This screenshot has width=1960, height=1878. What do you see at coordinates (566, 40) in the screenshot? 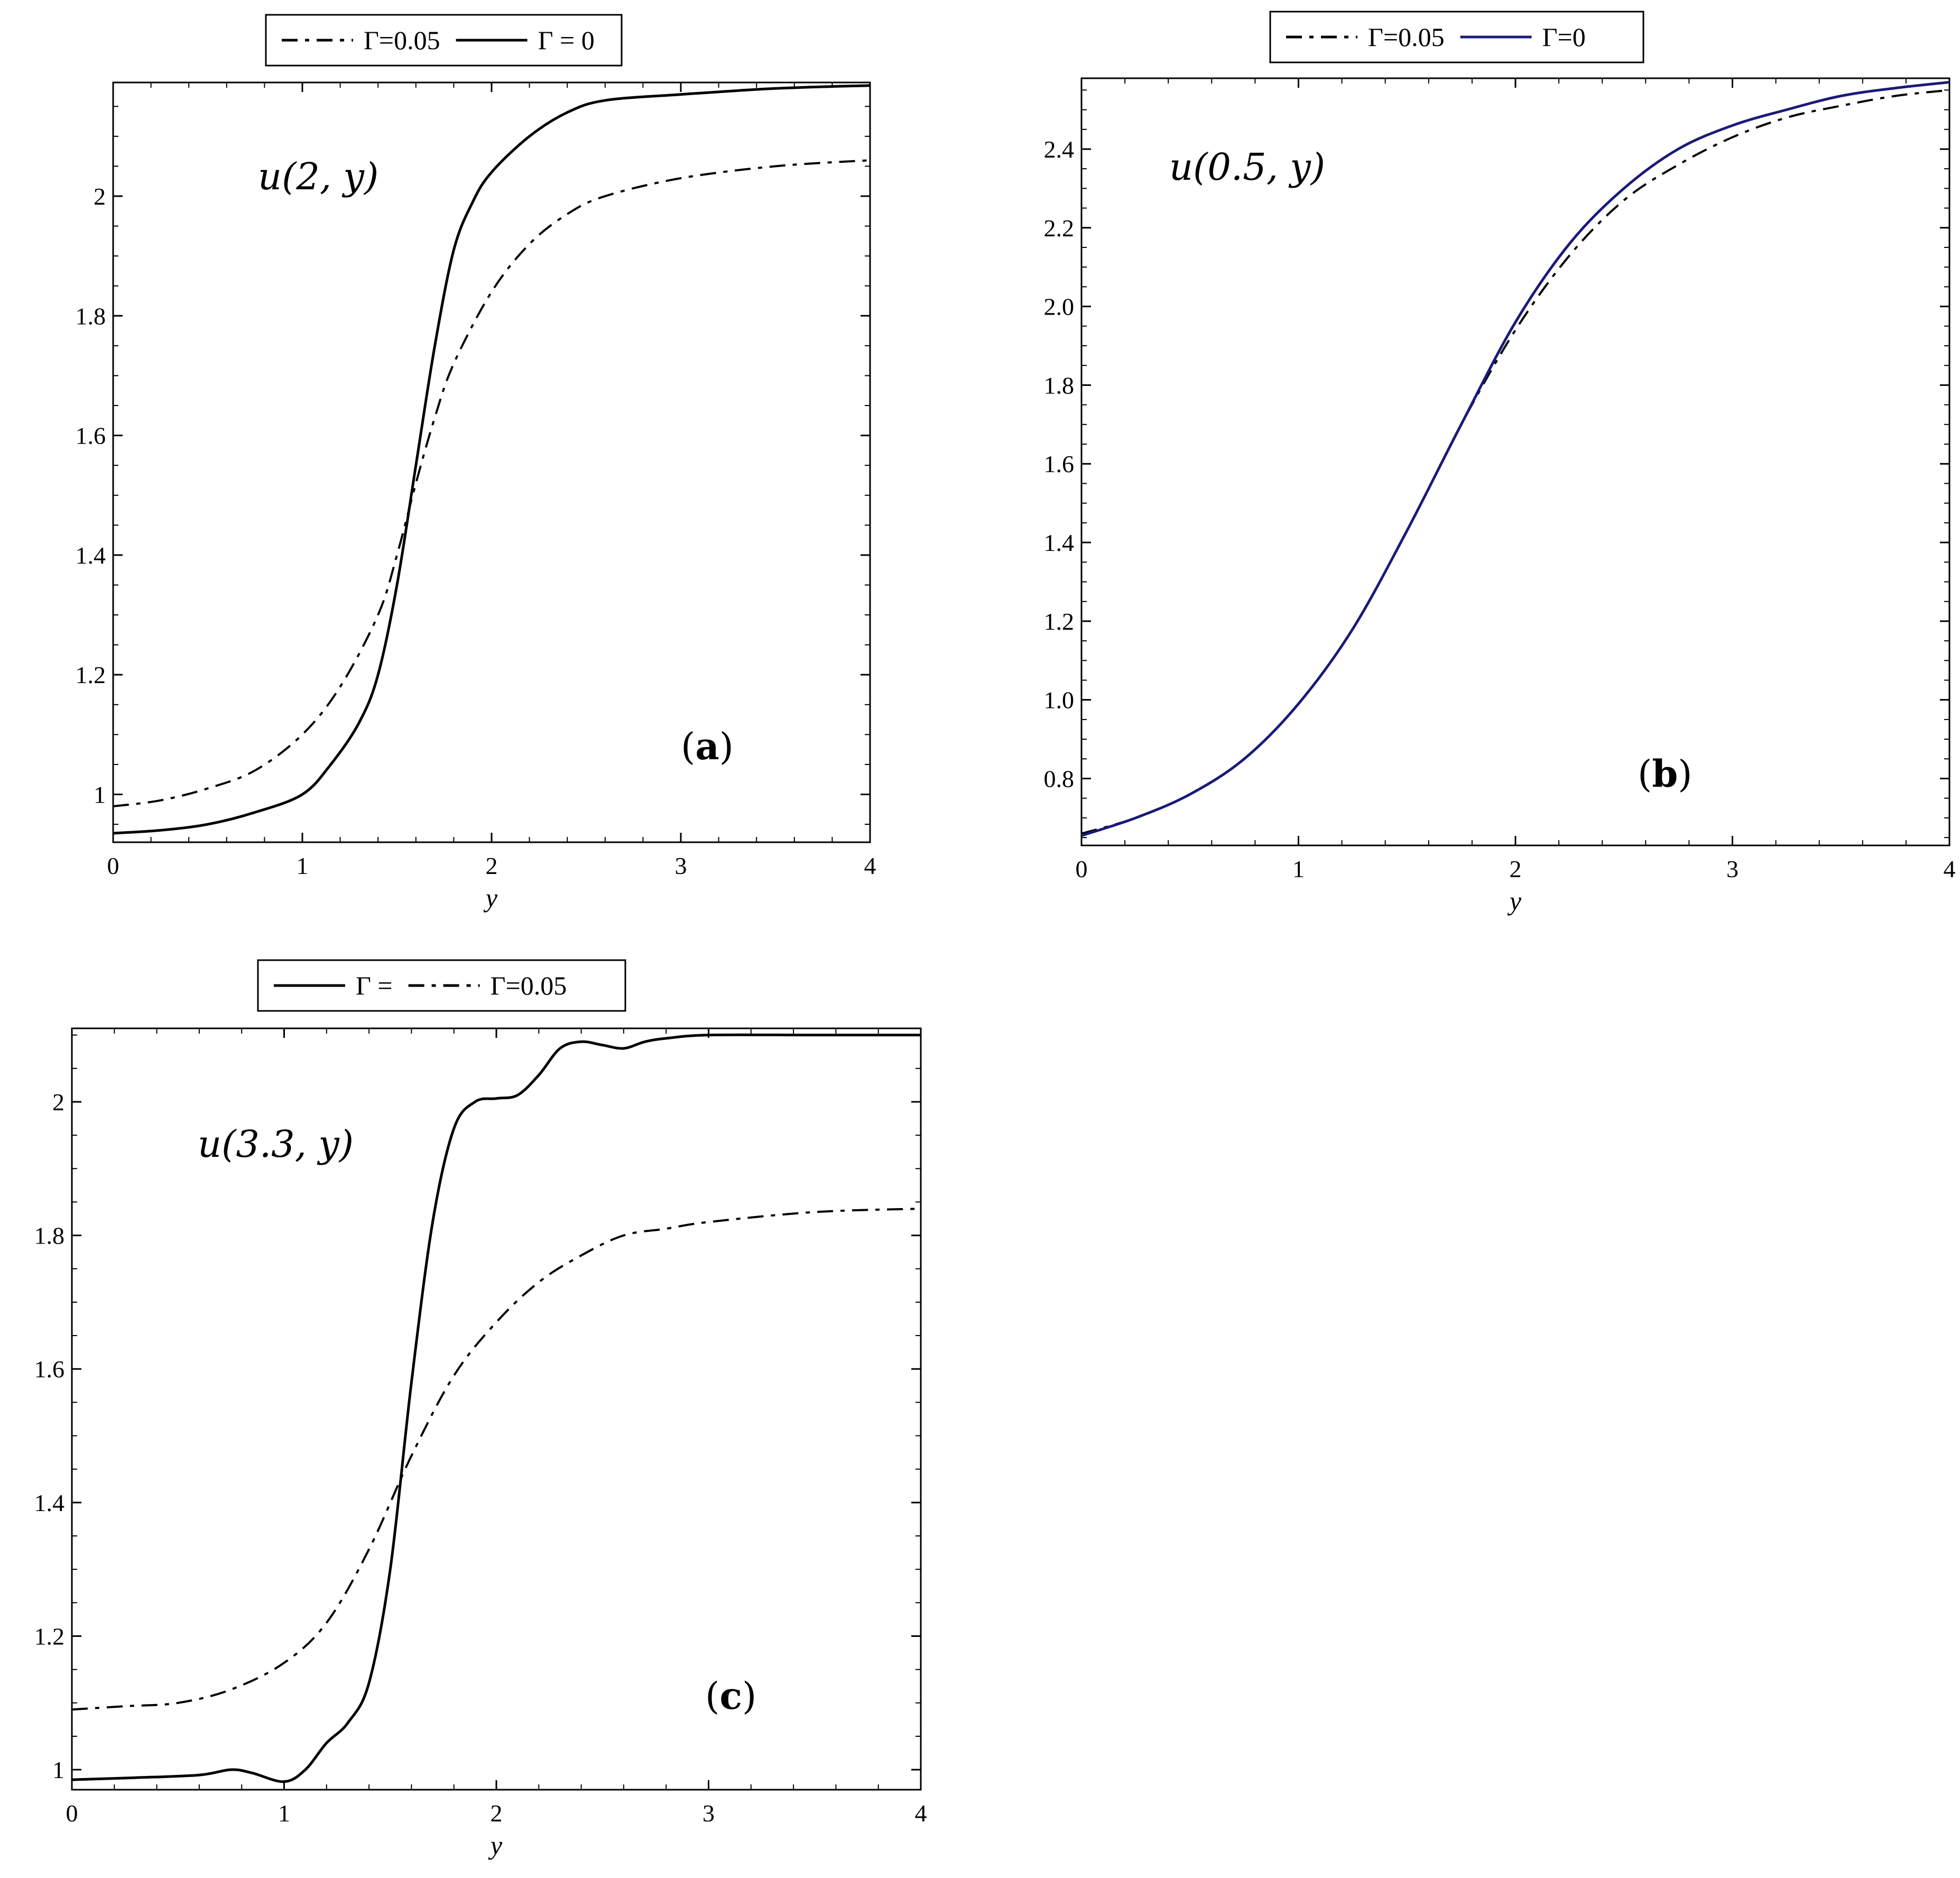
I see `legend-entry-label: Γ = 0` at bounding box center [566, 40].